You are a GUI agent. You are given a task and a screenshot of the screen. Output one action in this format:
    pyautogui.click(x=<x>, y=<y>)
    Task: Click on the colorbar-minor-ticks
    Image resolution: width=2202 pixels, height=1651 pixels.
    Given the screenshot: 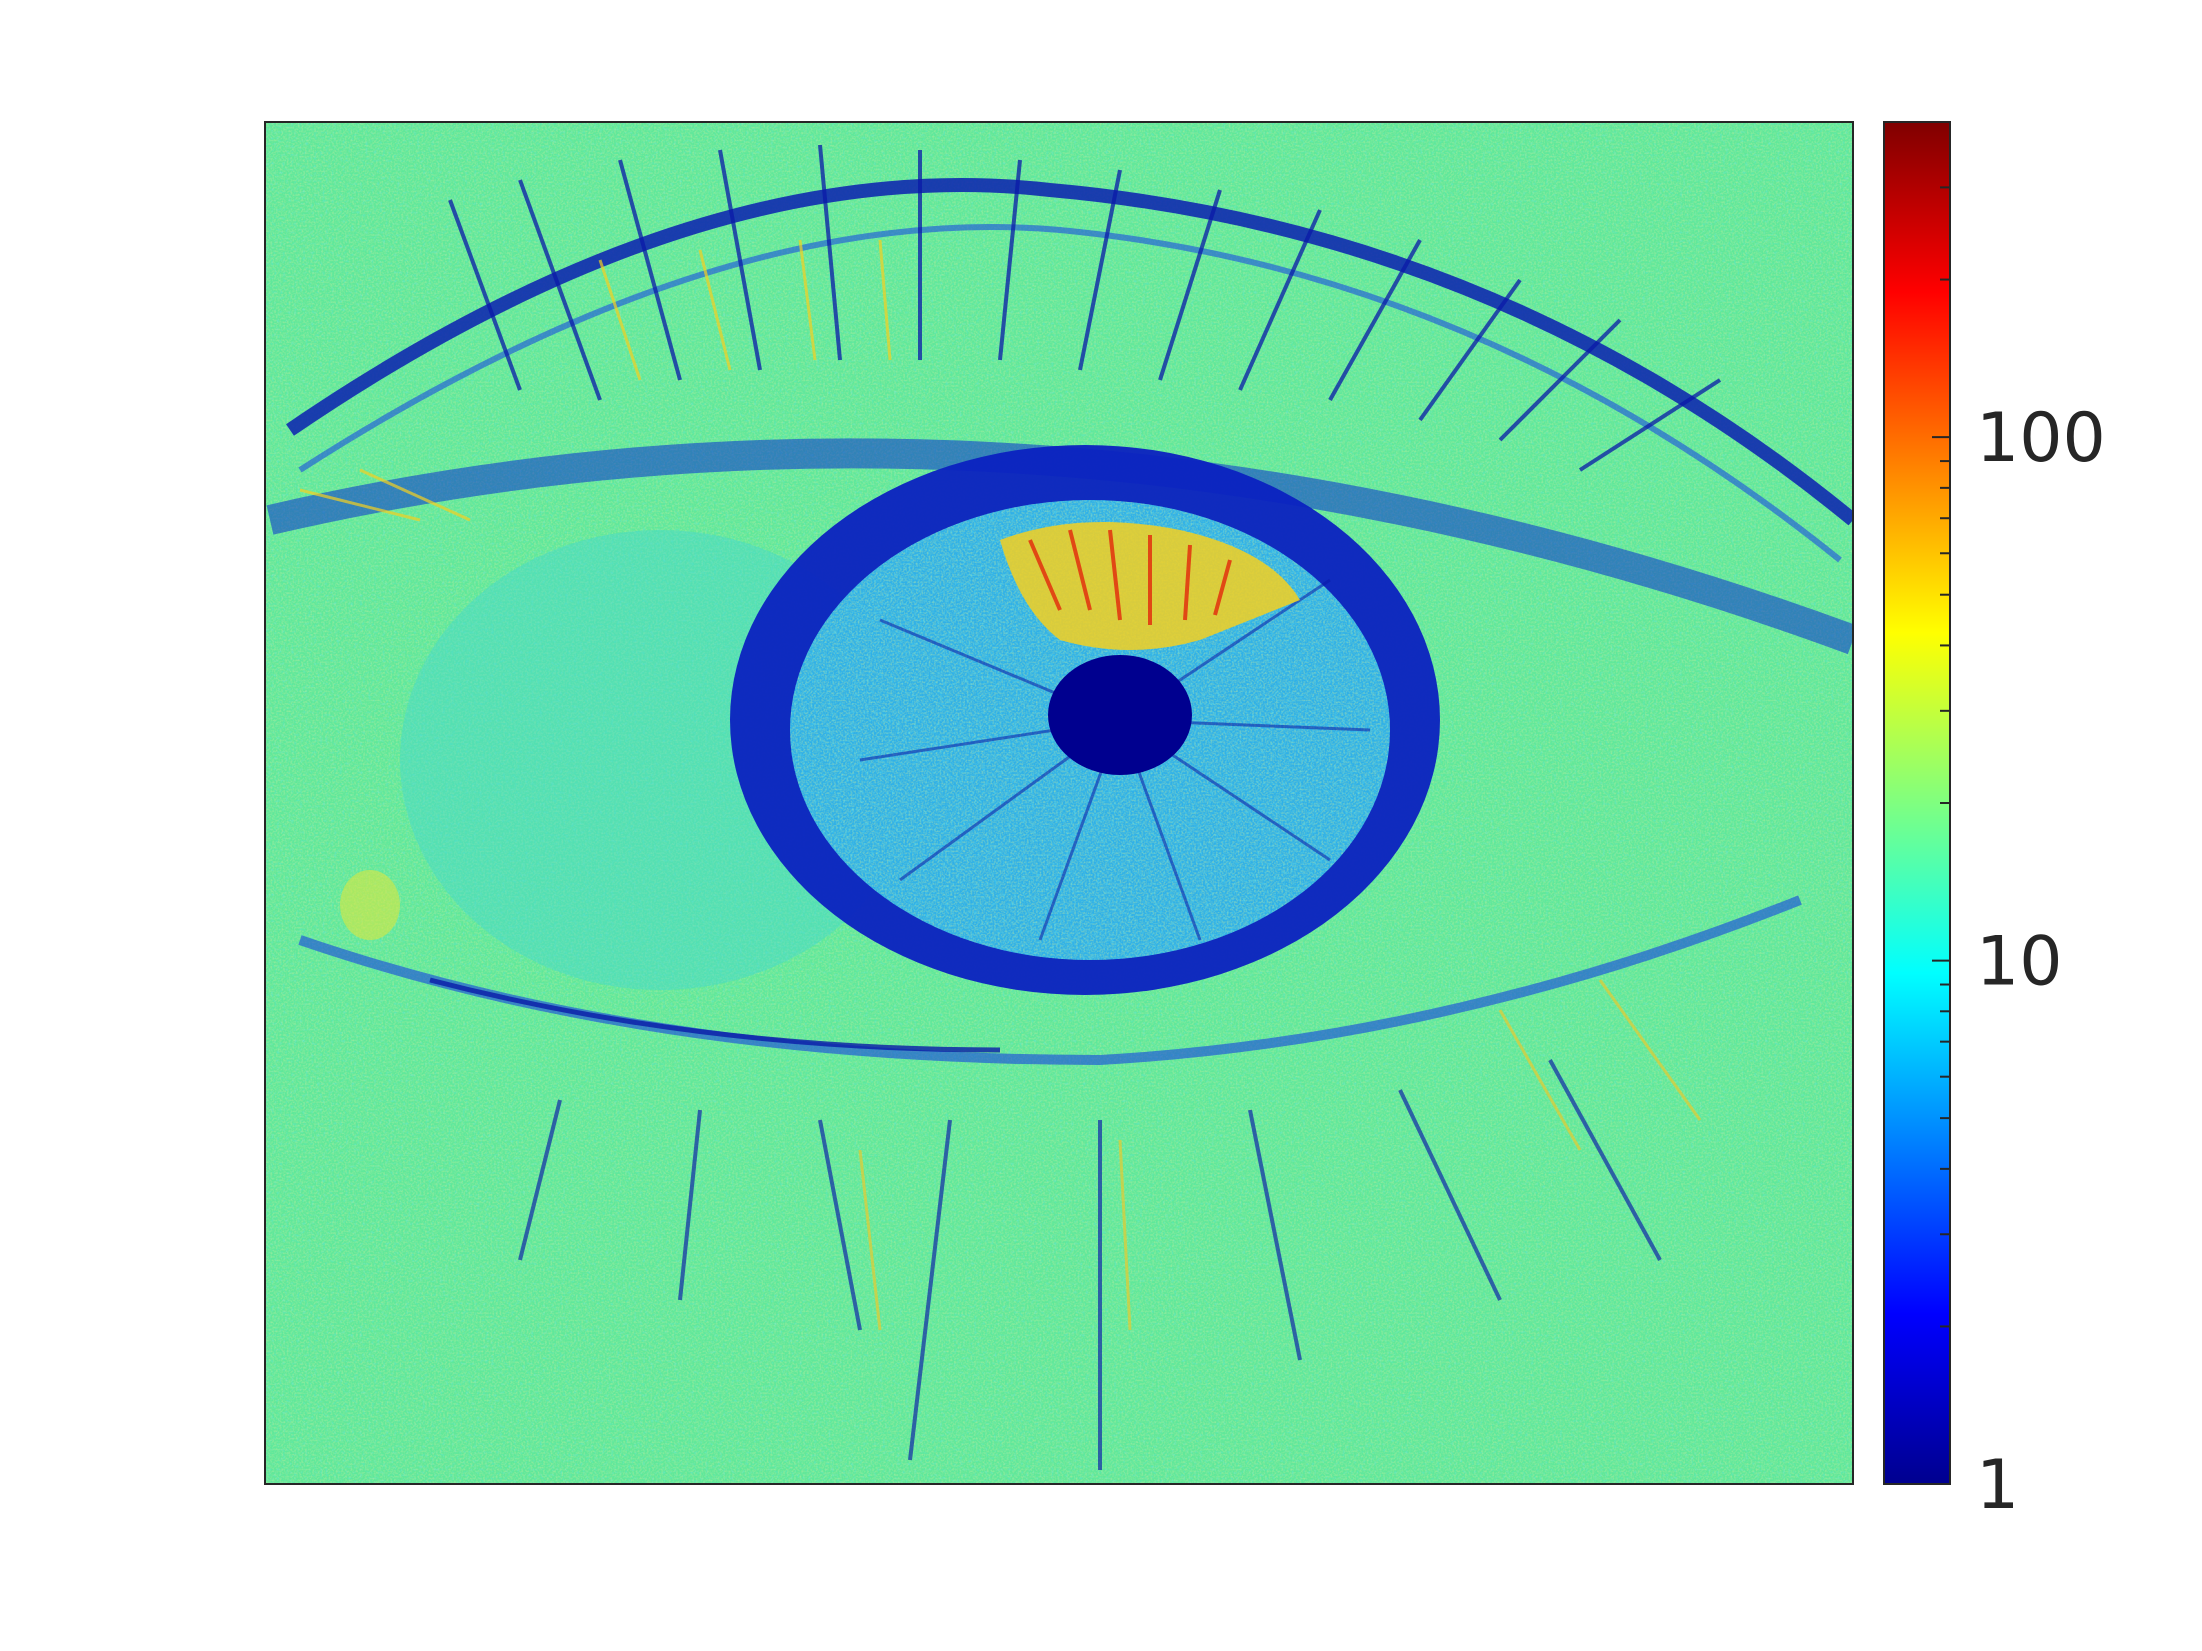 What is the action you would take?
    pyautogui.click(x=1945, y=724)
    